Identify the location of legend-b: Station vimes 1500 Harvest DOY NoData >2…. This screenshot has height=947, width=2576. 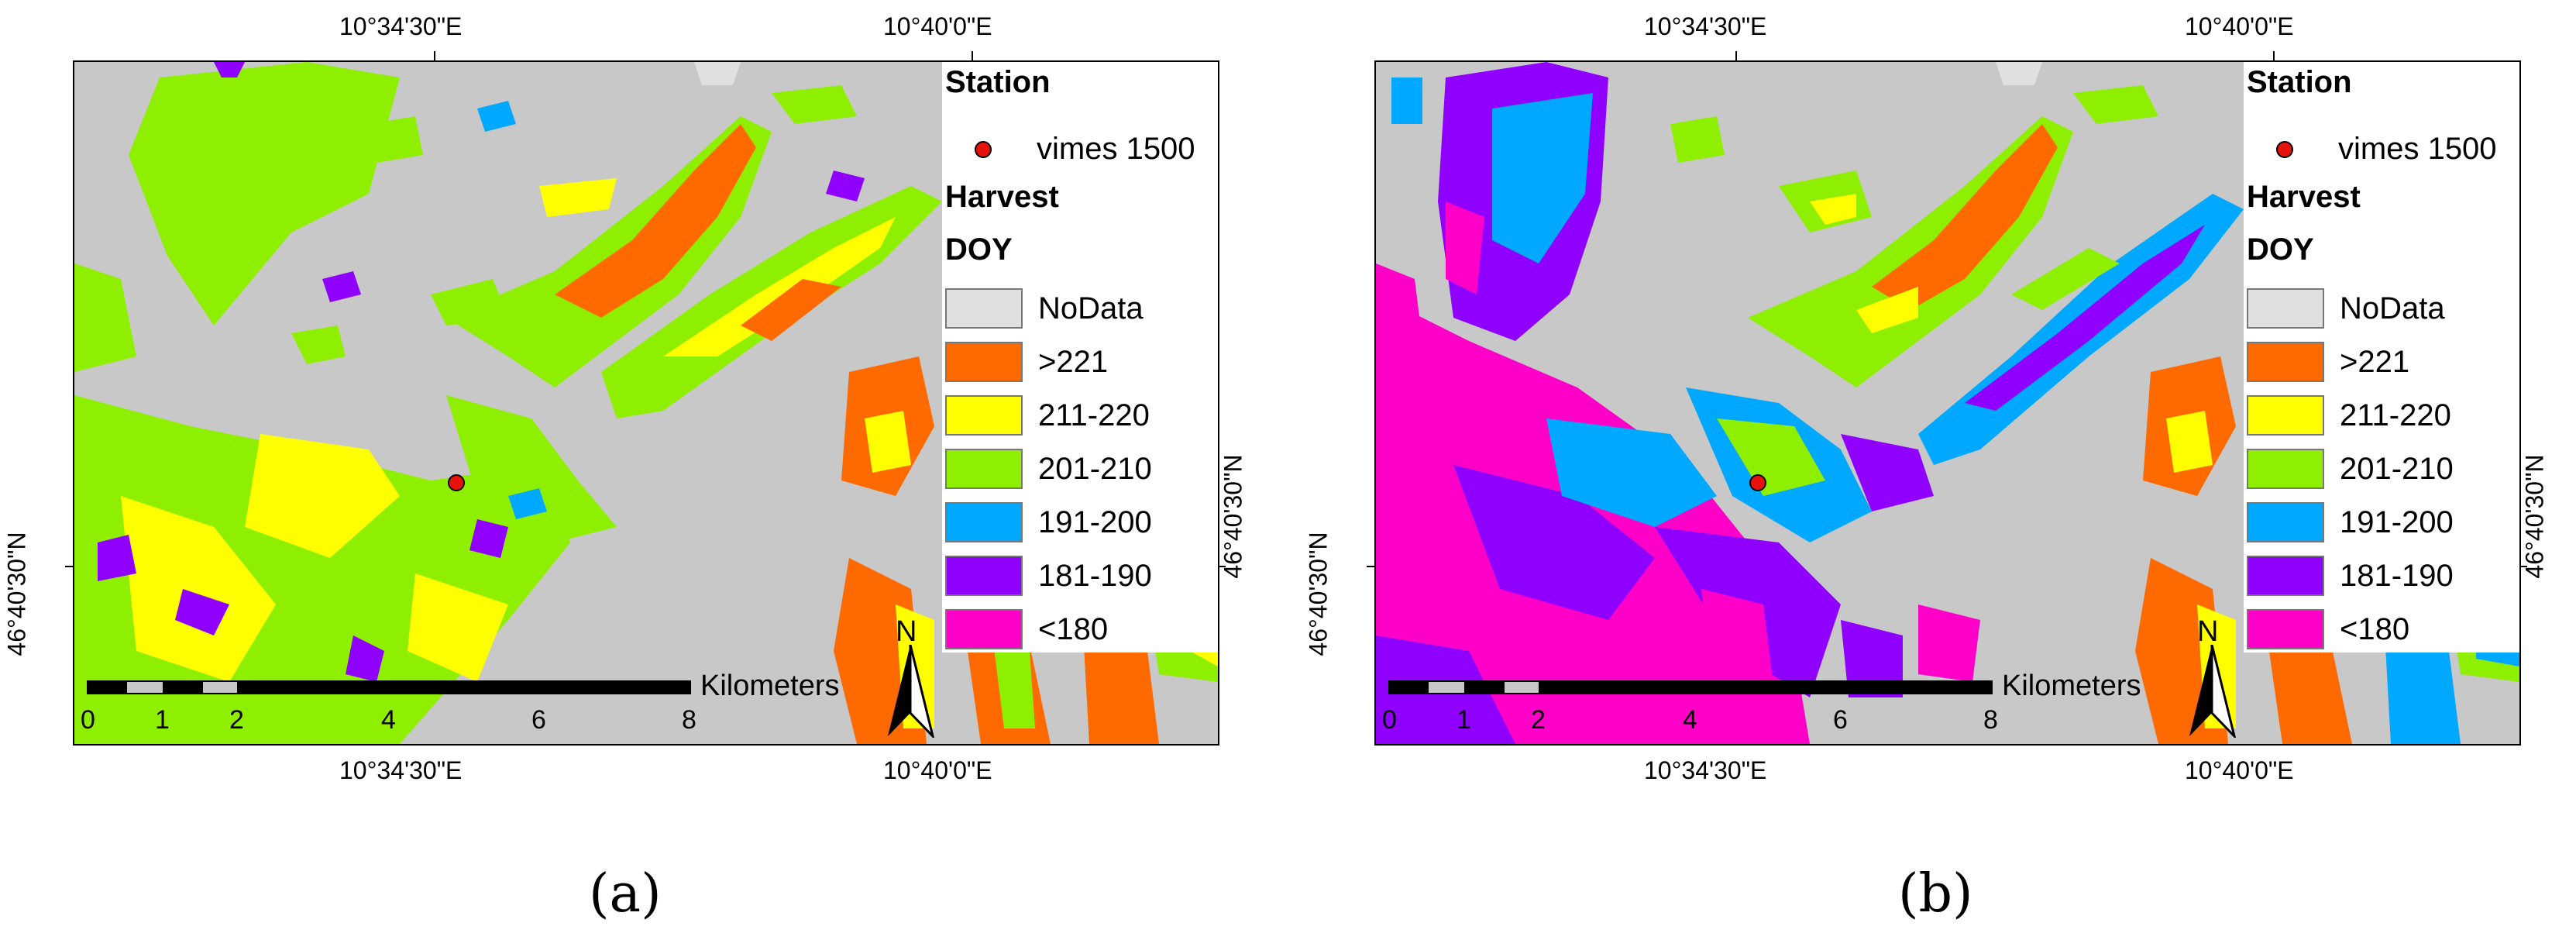
(2381, 358).